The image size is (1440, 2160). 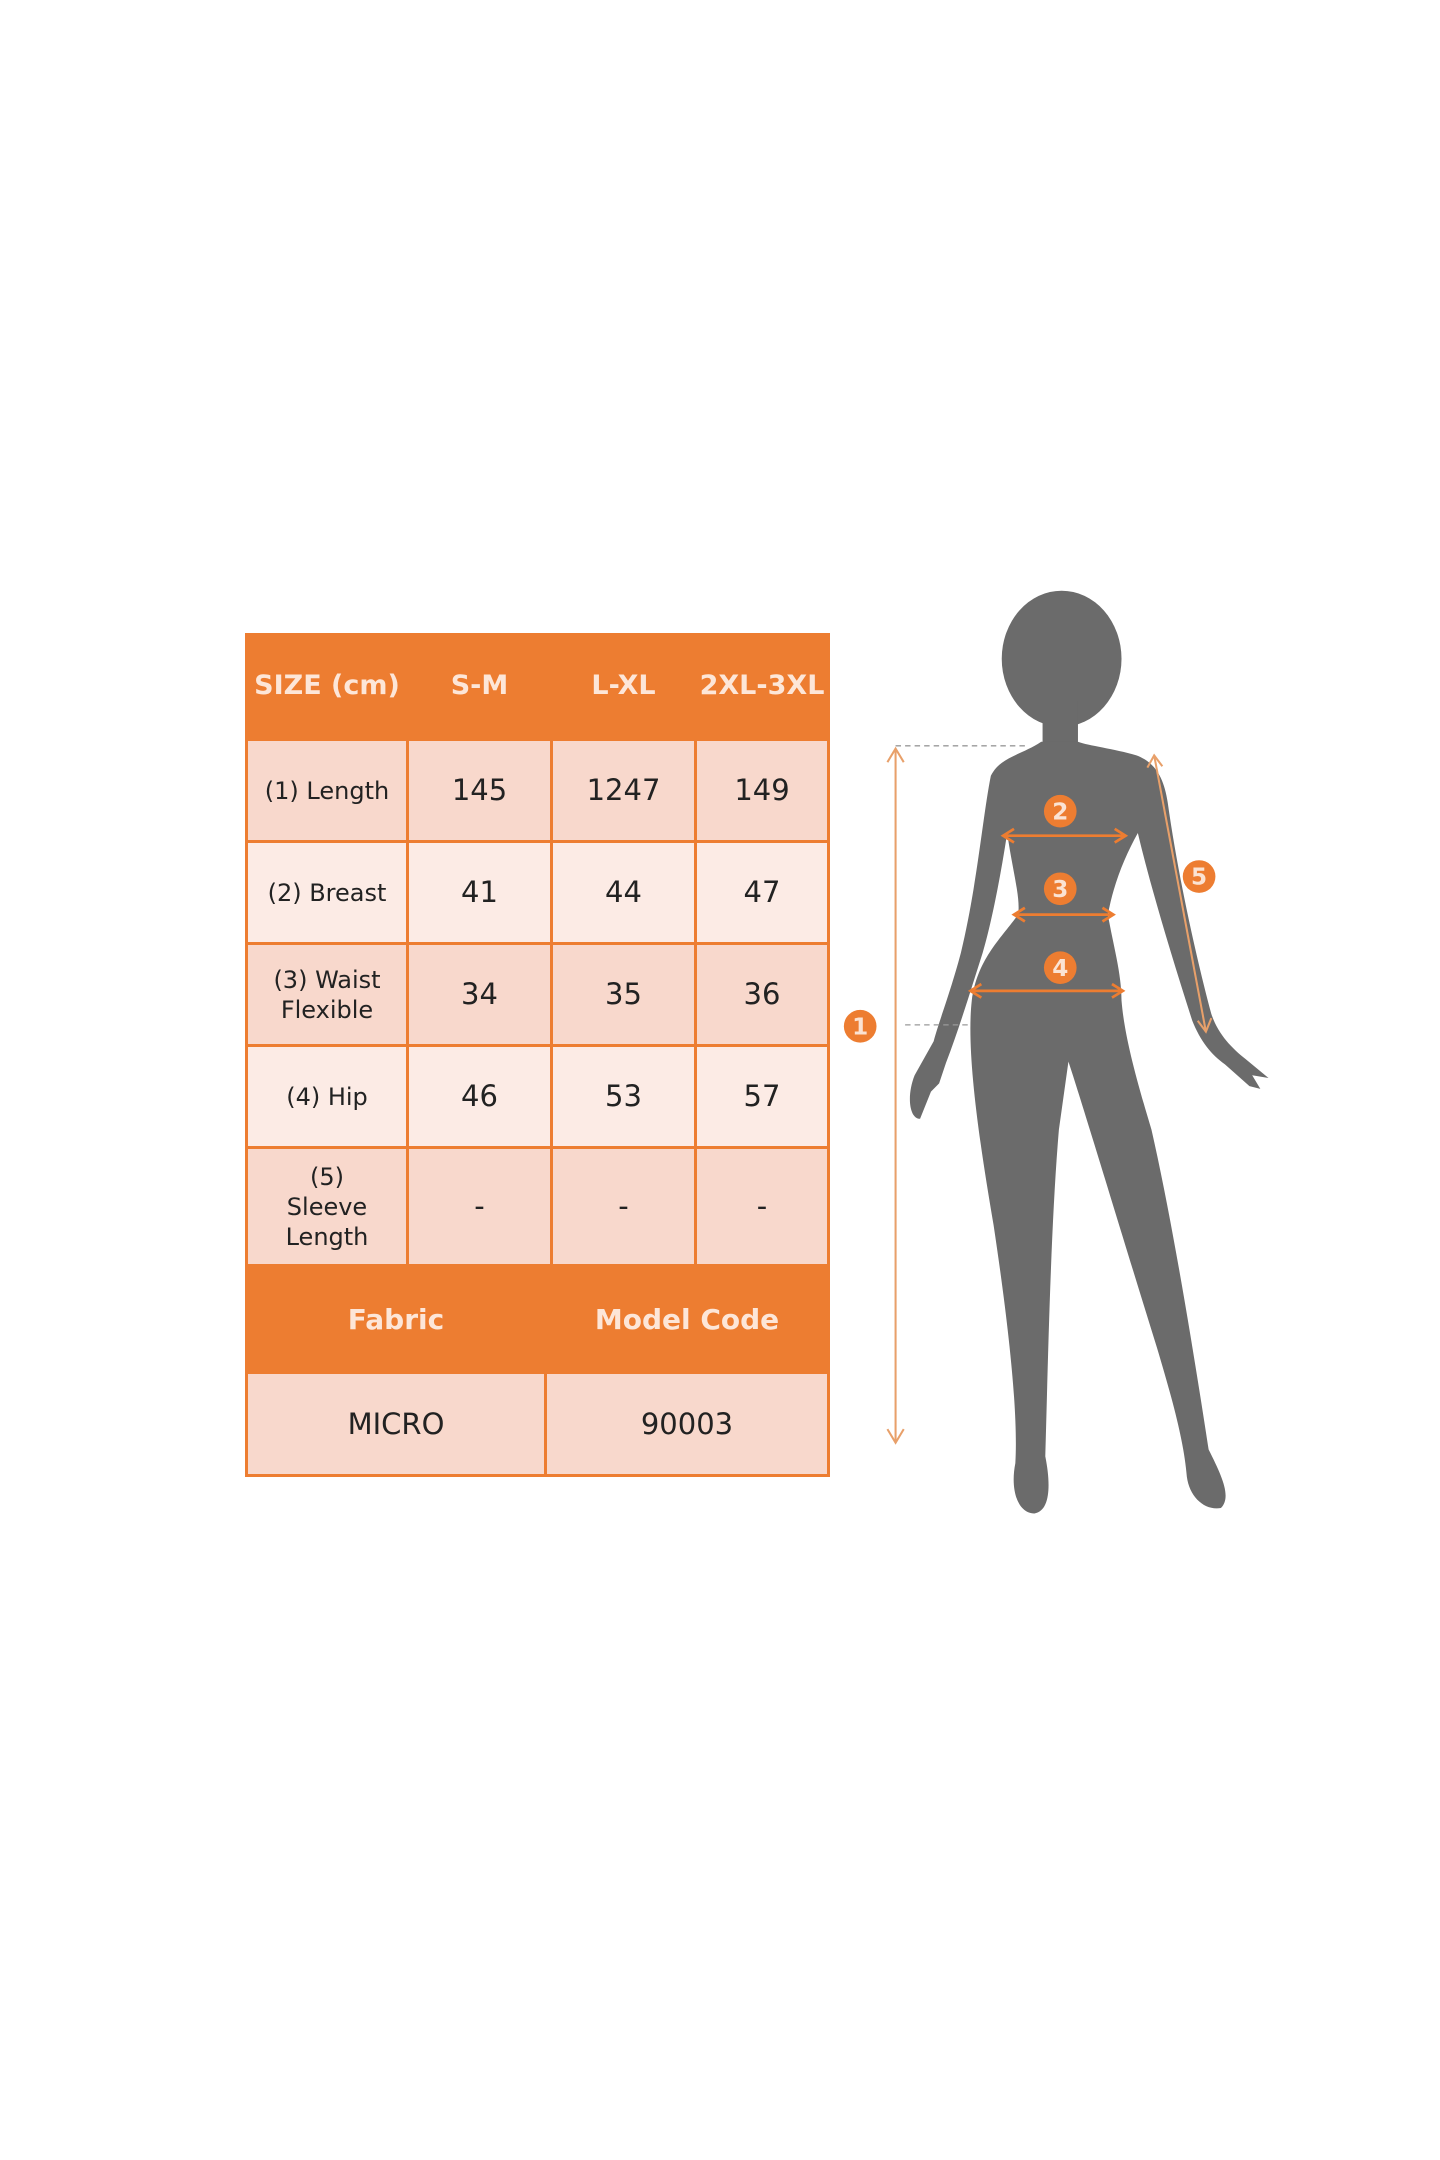 What do you see at coordinates (762, 892) in the screenshot?
I see `cell: 47` at bounding box center [762, 892].